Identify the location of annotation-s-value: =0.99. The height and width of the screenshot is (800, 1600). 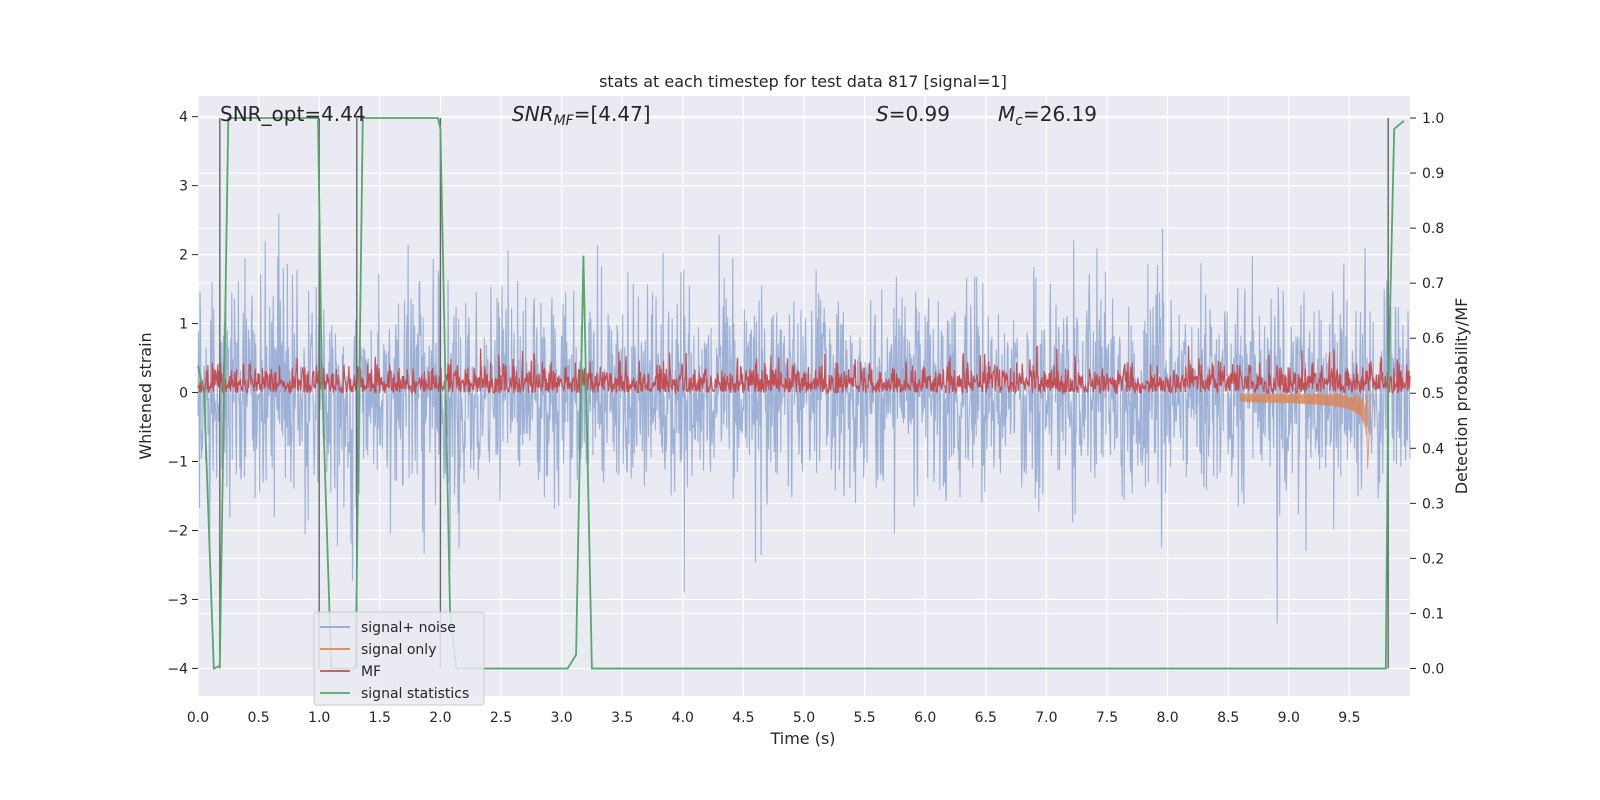
(919, 114).